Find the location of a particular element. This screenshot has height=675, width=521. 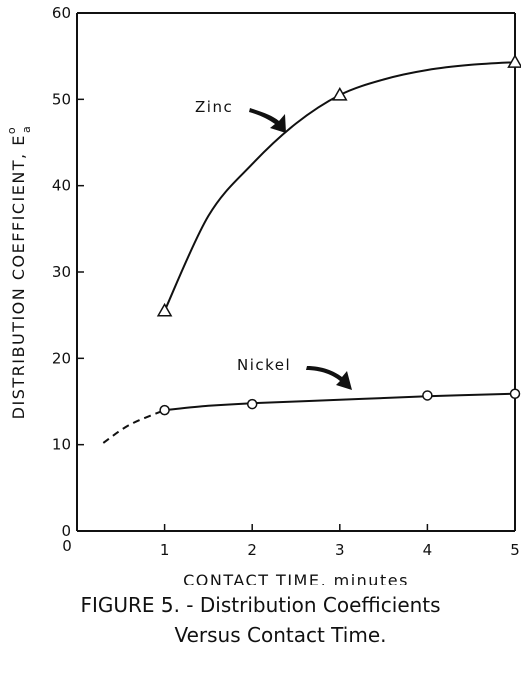

nickel-series-line is located at coordinates (340, 402).